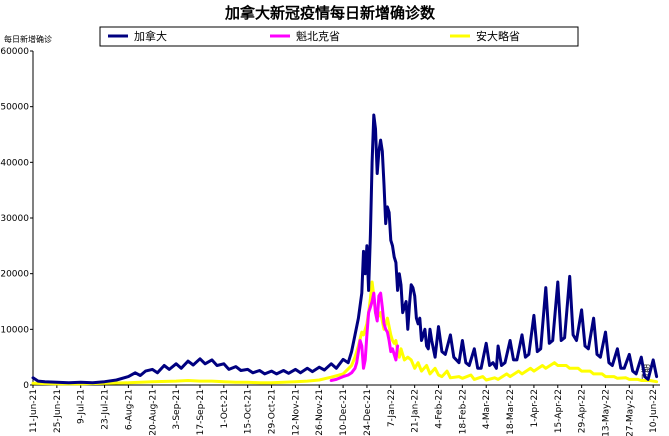 The height and width of the screenshot is (436, 669). I want to click on x-tick-label: 13-May-22, so click(606, 412).